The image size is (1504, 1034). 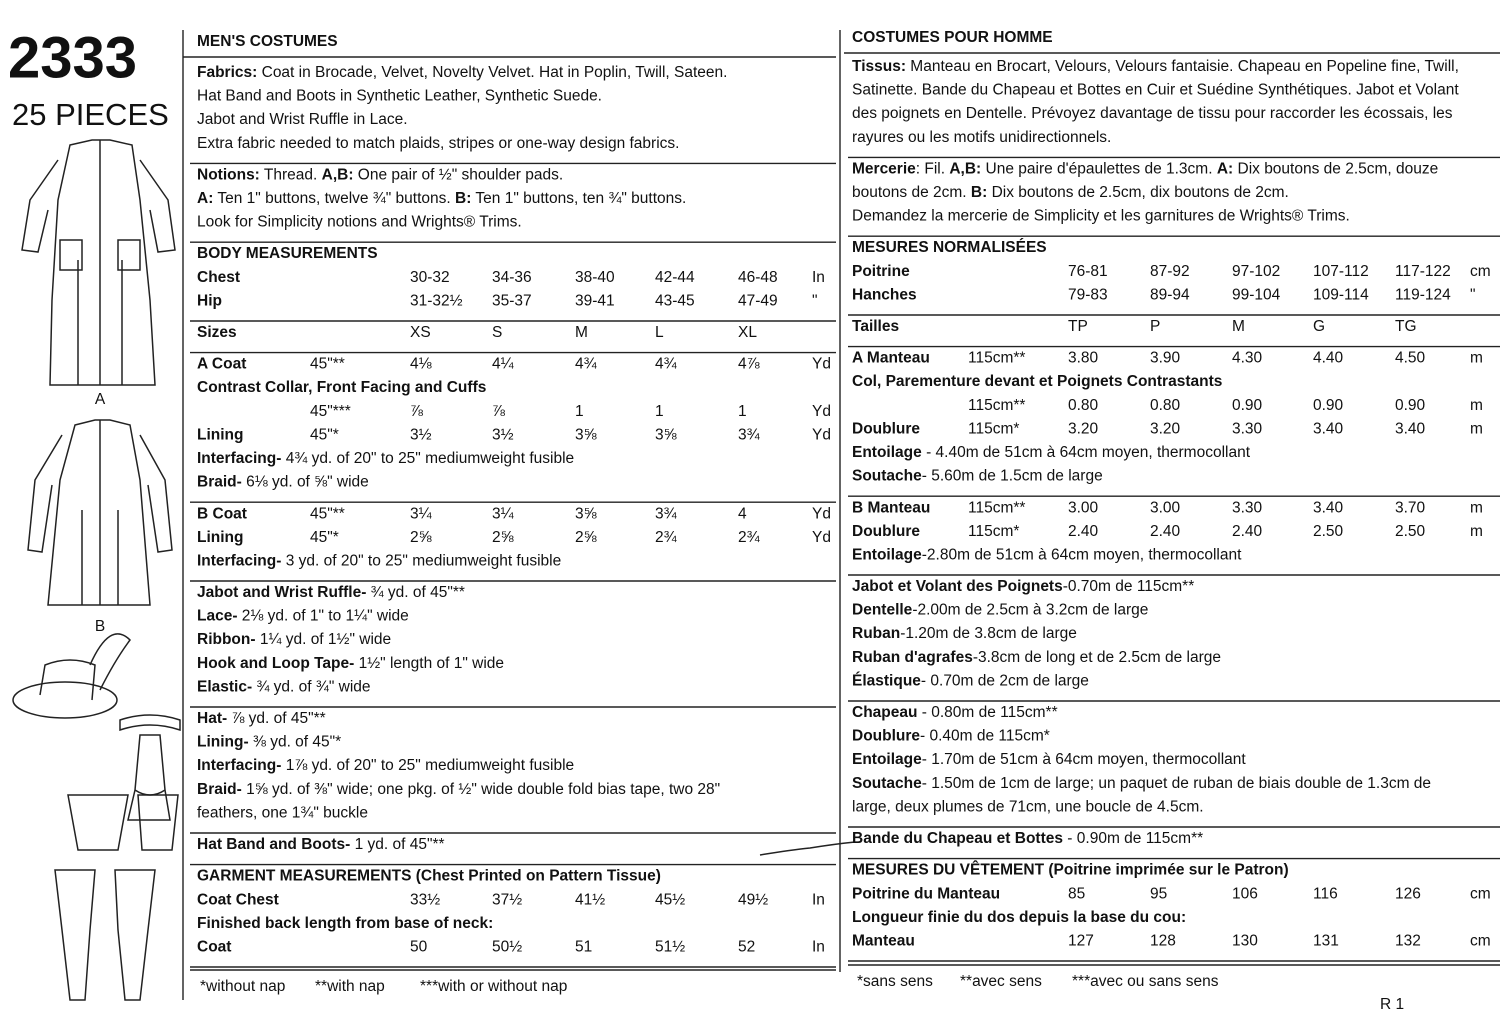 I want to click on table-cell: 3¾, so click(x=749, y=434).